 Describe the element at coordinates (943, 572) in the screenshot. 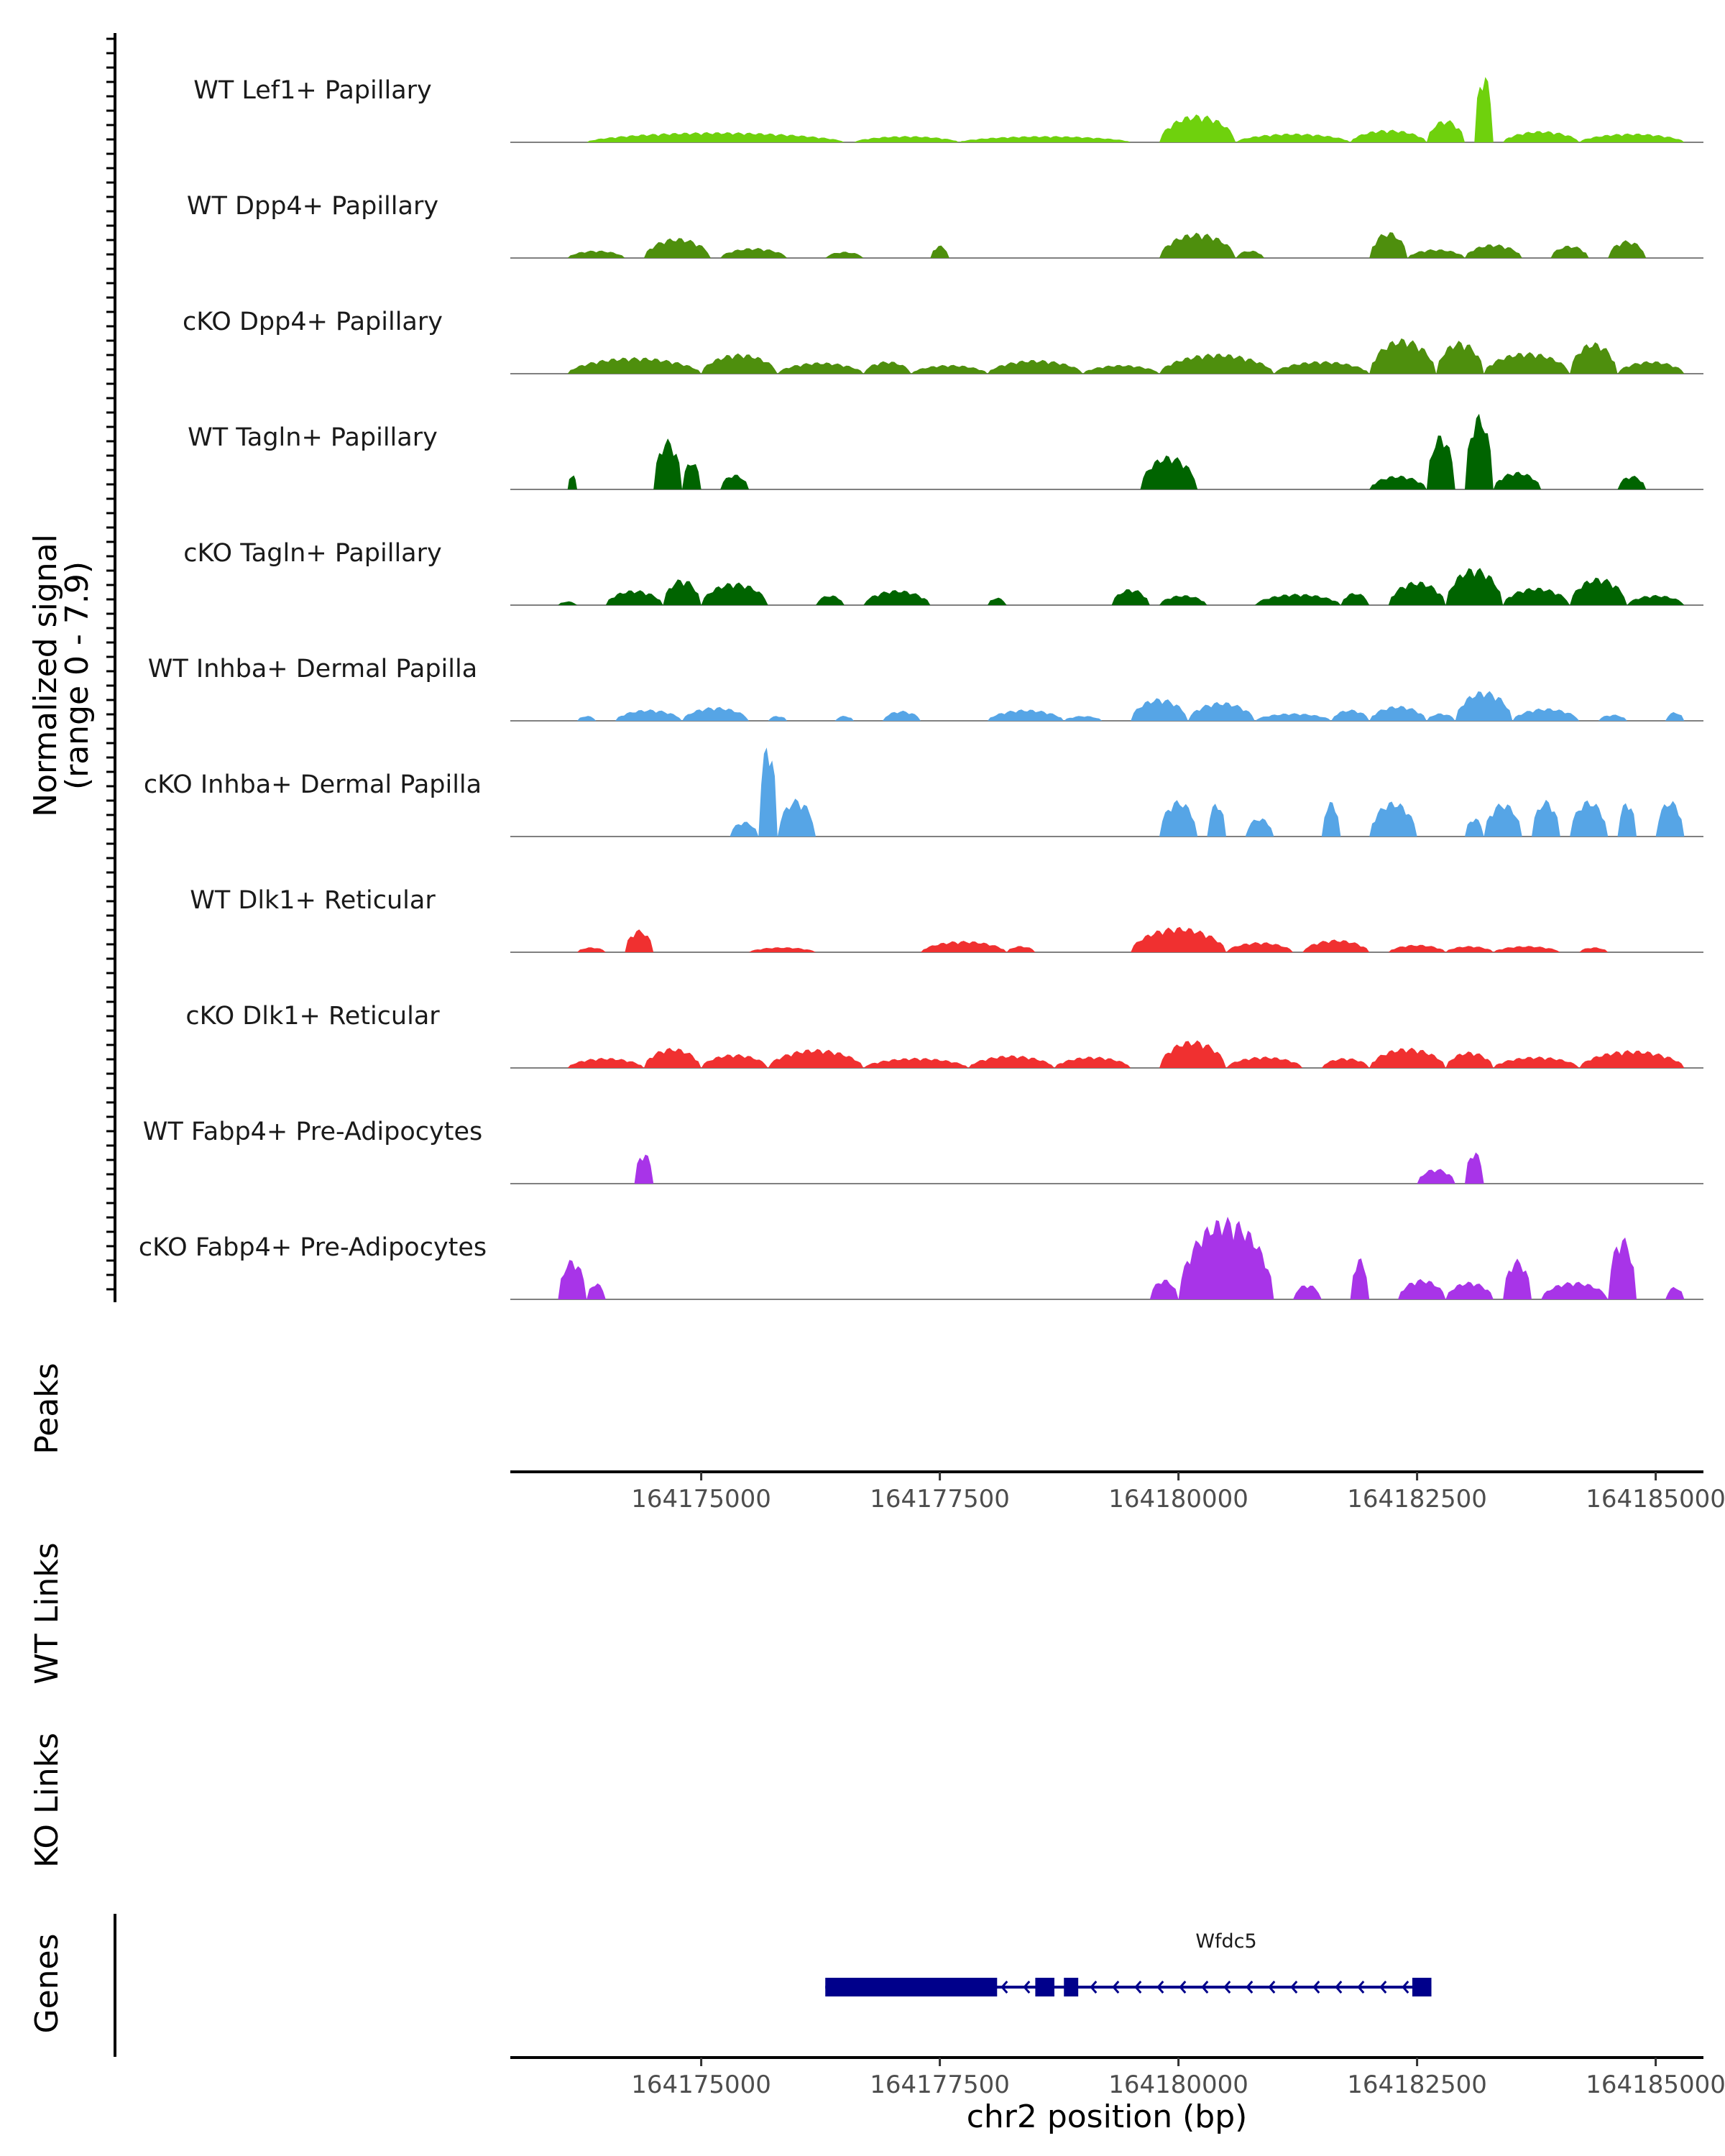

I see `track-4: cKO Tagln+ Papillary` at that location.